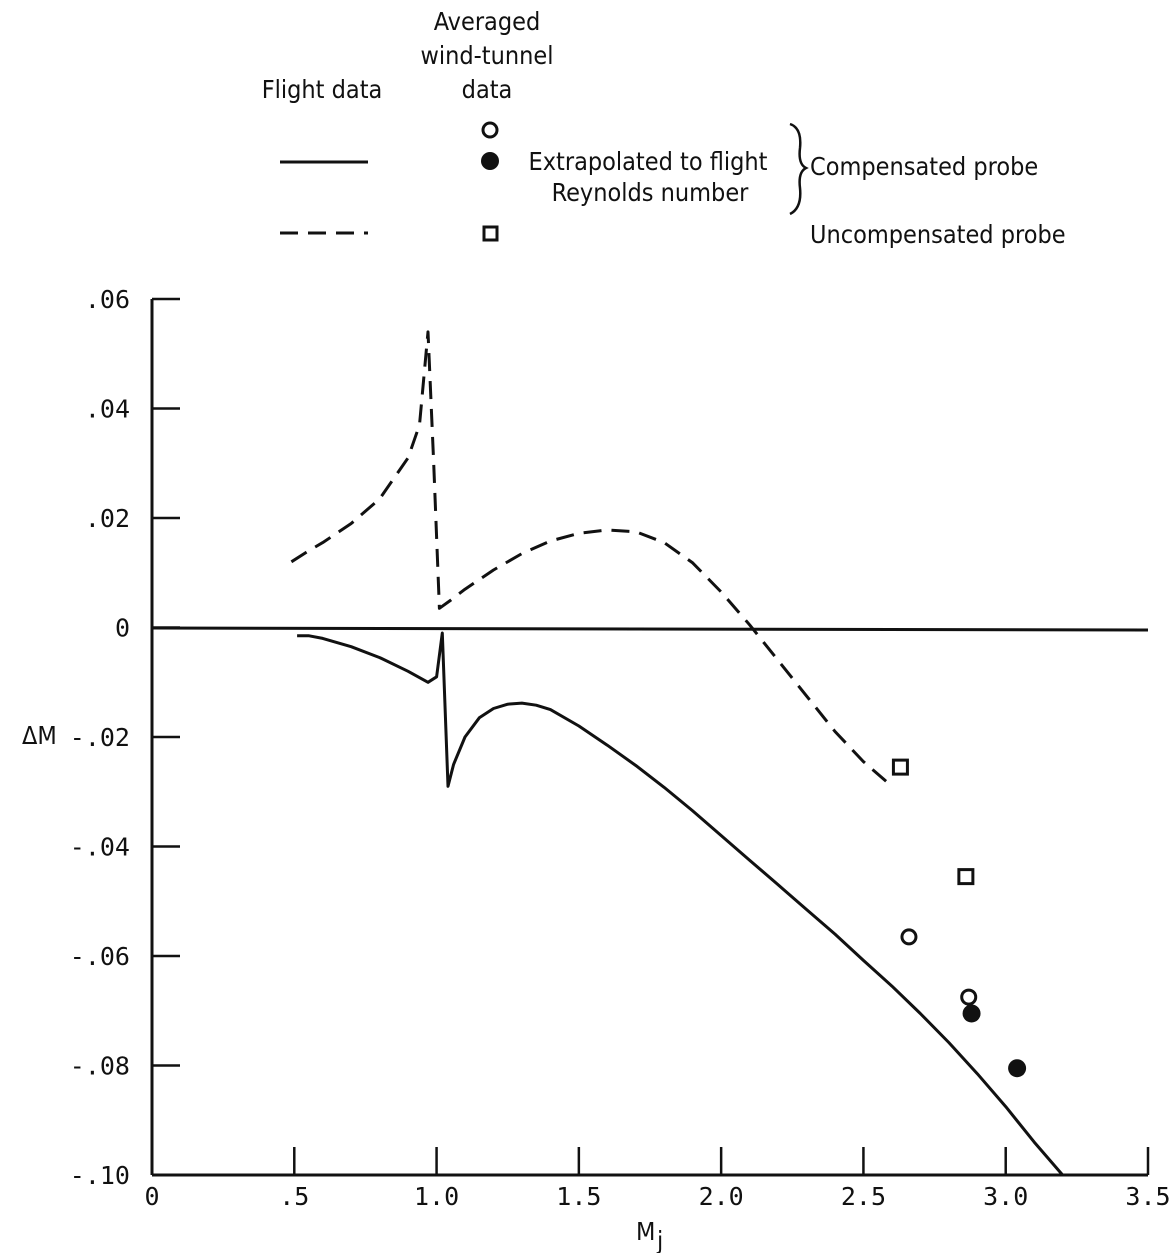  I want to click on x-ticks: 0 .5 1.0 1.5 2.0 2.5 3.0 3.5, so click(657, 1179).